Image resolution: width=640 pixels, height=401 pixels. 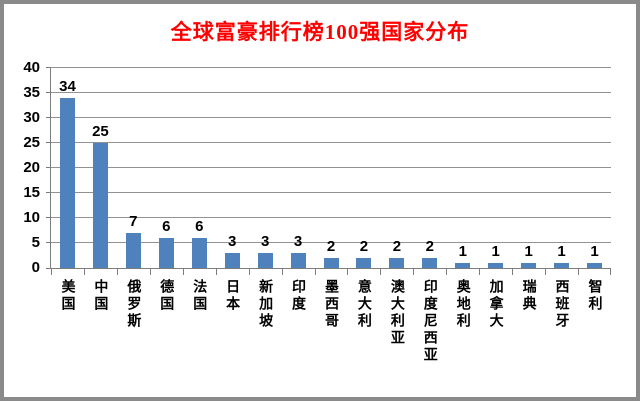 What do you see at coordinates (560, 321) in the screenshot?
I see `x-category-label: 西班牙` at bounding box center [560, 321].